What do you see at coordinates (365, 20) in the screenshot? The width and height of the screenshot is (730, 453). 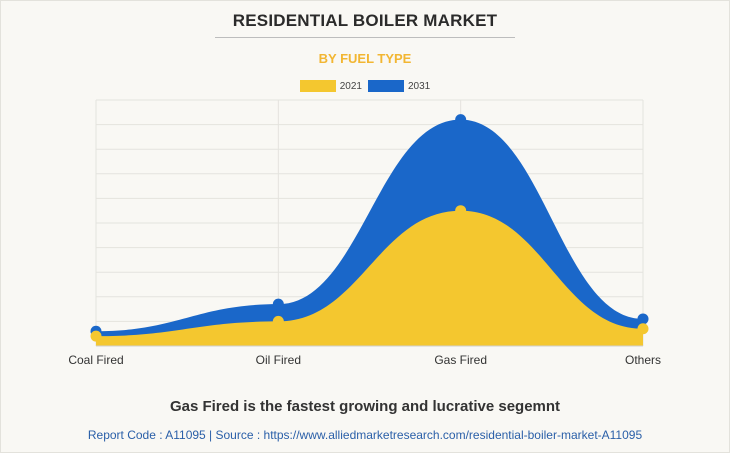 I see `chart-title: RESIDENTIAL BOILER MARKET` at bounding box center [365, 20].